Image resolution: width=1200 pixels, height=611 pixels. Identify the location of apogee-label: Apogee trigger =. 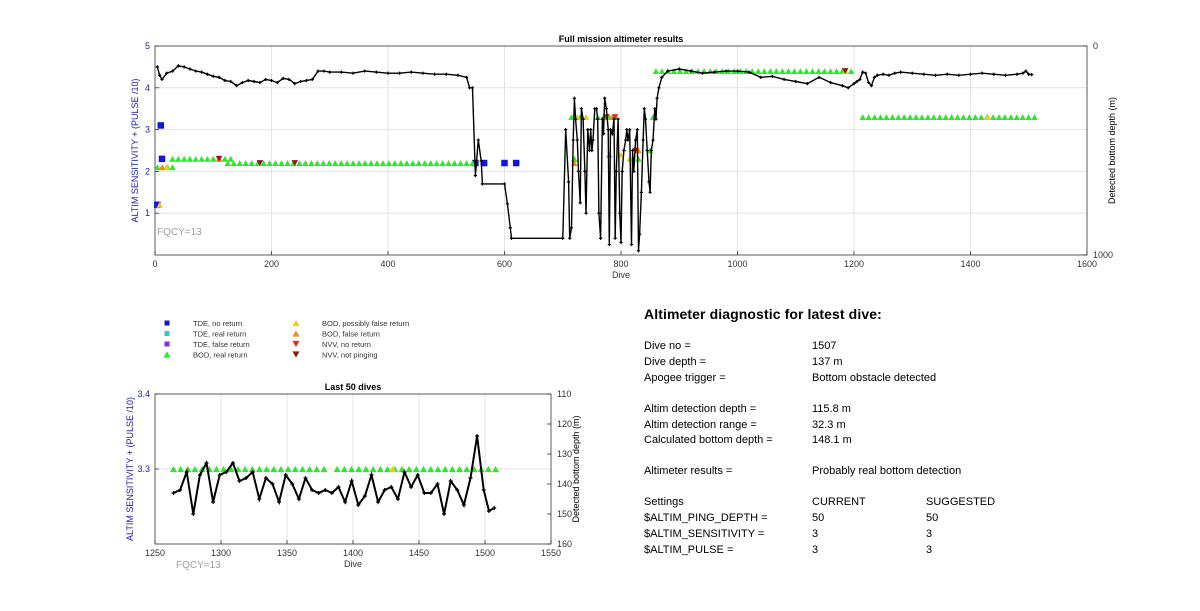
(685, 378).